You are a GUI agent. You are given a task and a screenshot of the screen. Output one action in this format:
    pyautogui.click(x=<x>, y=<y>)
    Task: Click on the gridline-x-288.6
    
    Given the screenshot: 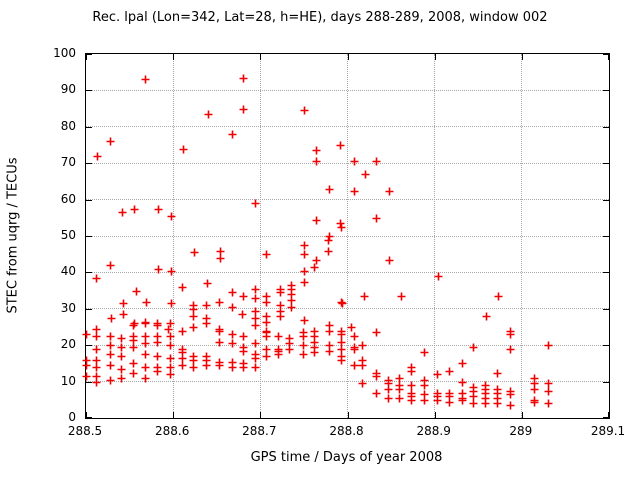 What is the action you would take?
    pyautogui.click(x=173, y=236)
    